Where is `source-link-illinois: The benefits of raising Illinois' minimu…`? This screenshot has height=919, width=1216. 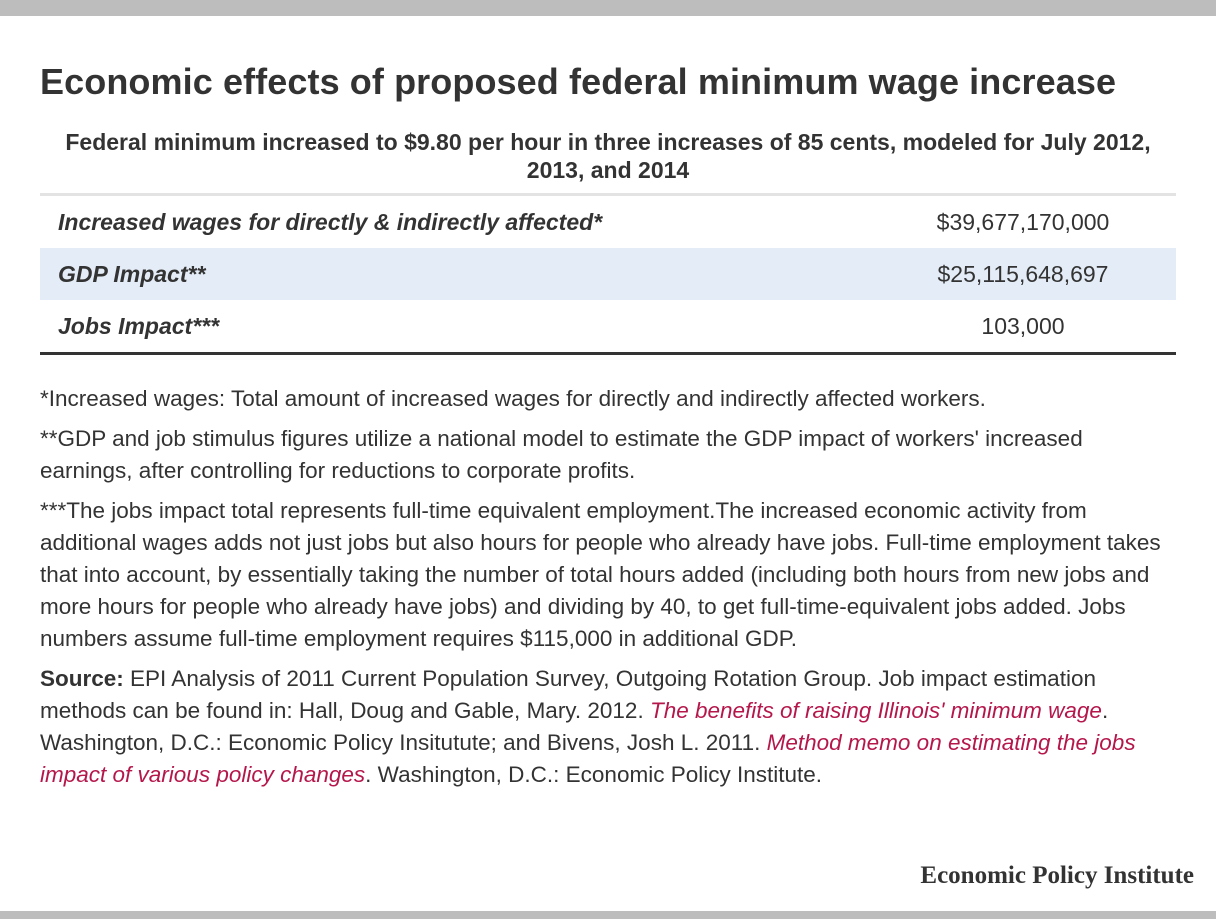
source-link-illinois: The benefits of raising Illinois' minimu… is located at coordinates (875, 710).